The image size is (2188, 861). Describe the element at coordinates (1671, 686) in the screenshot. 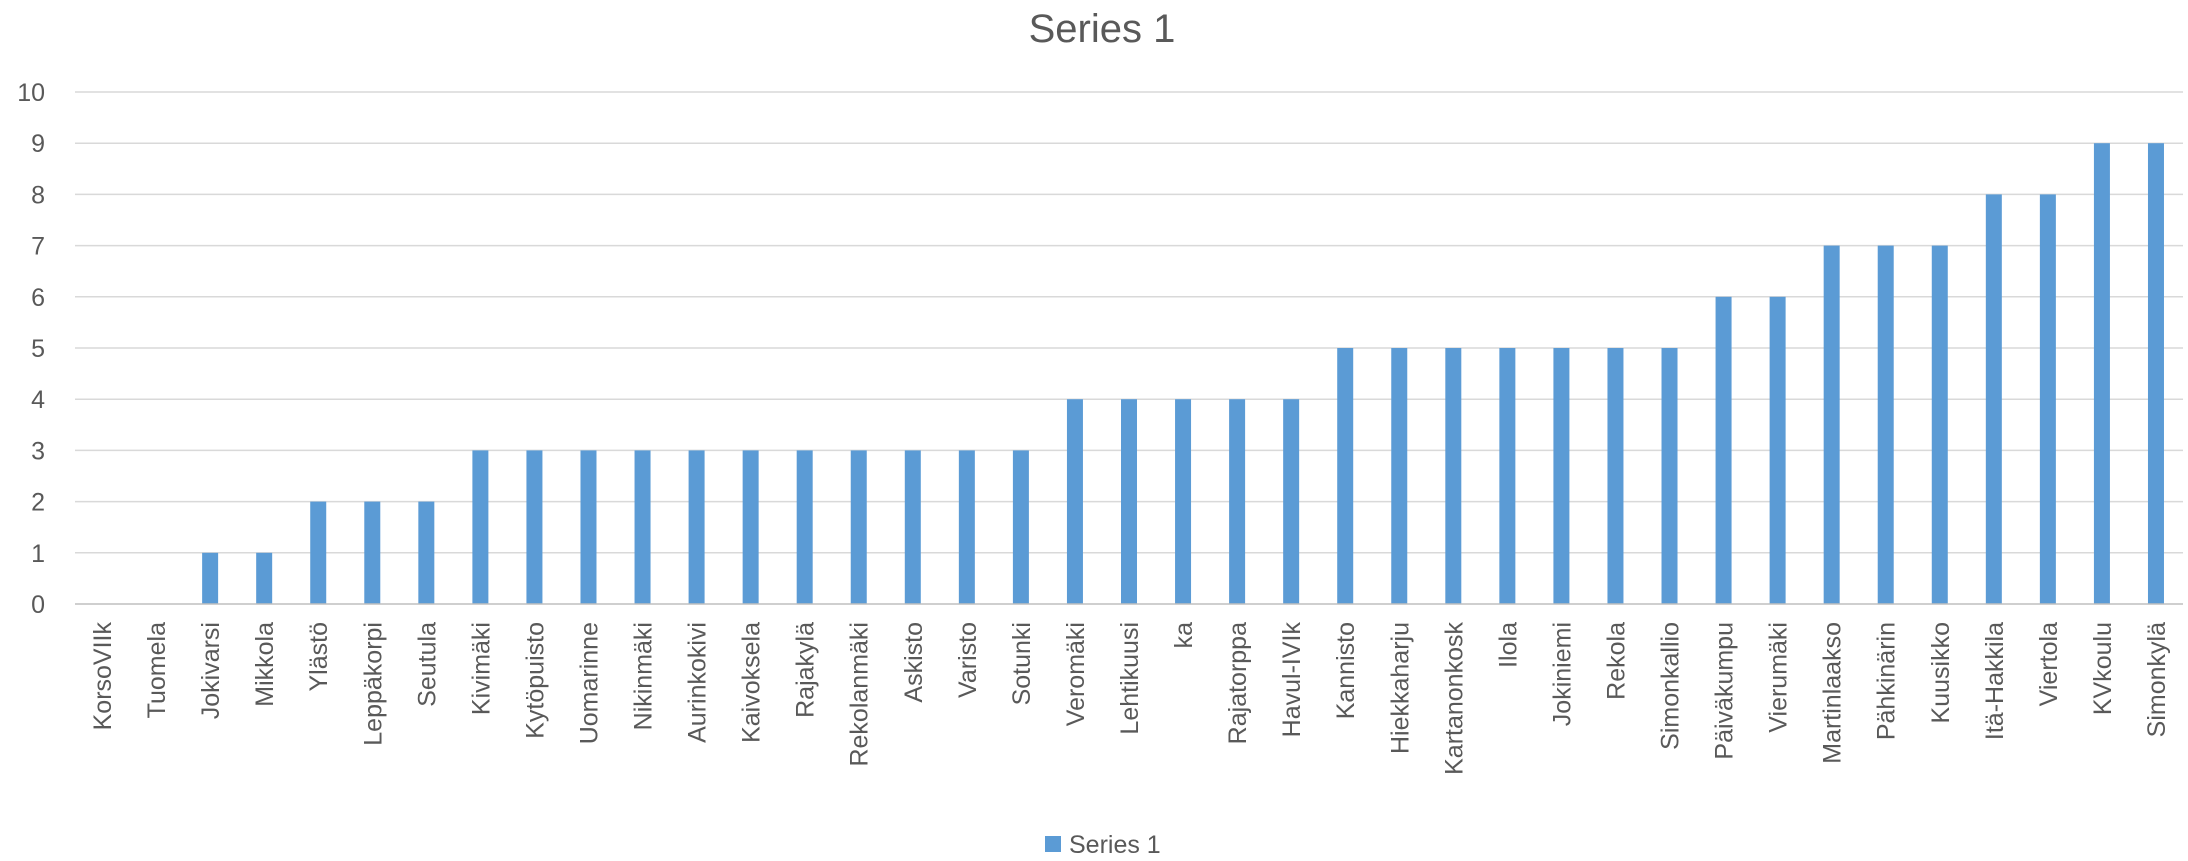

I see `x-tick-label: Simonkallio` at that location.